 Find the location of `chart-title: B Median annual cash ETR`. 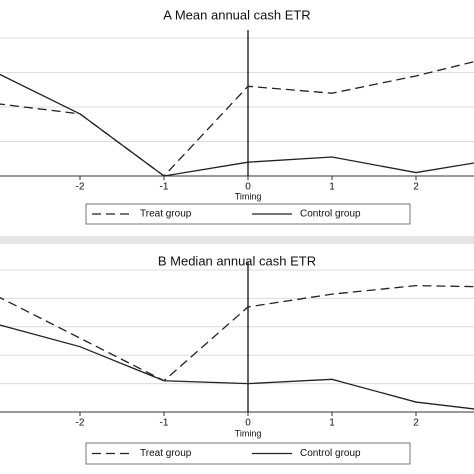

chart-title: B Median annual cash ETR is located at coordinates (237, 260).